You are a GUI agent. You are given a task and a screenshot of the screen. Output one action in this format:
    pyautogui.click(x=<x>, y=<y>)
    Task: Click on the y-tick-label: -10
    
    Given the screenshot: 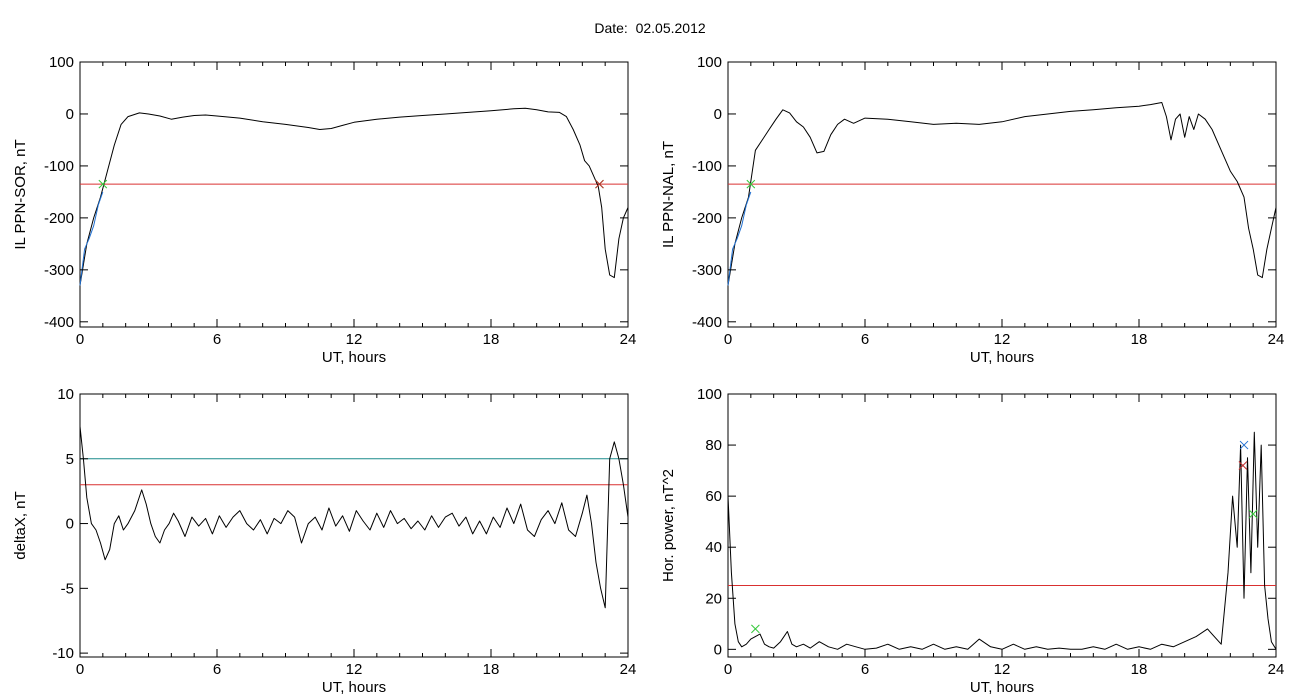 What is the action you would take?
    pyautogui.click(x=63, y=653)
    